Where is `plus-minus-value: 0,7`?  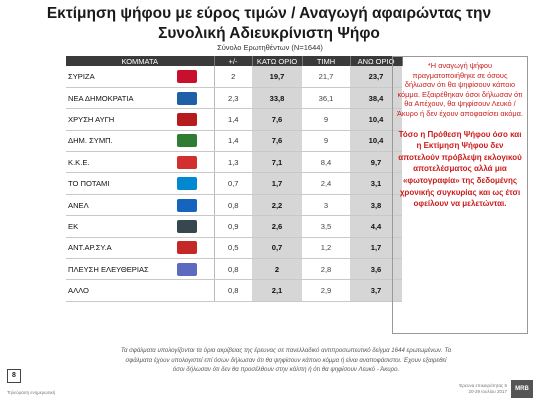
plus-minus-value: 0,7 is located at coordinates (233, 183).